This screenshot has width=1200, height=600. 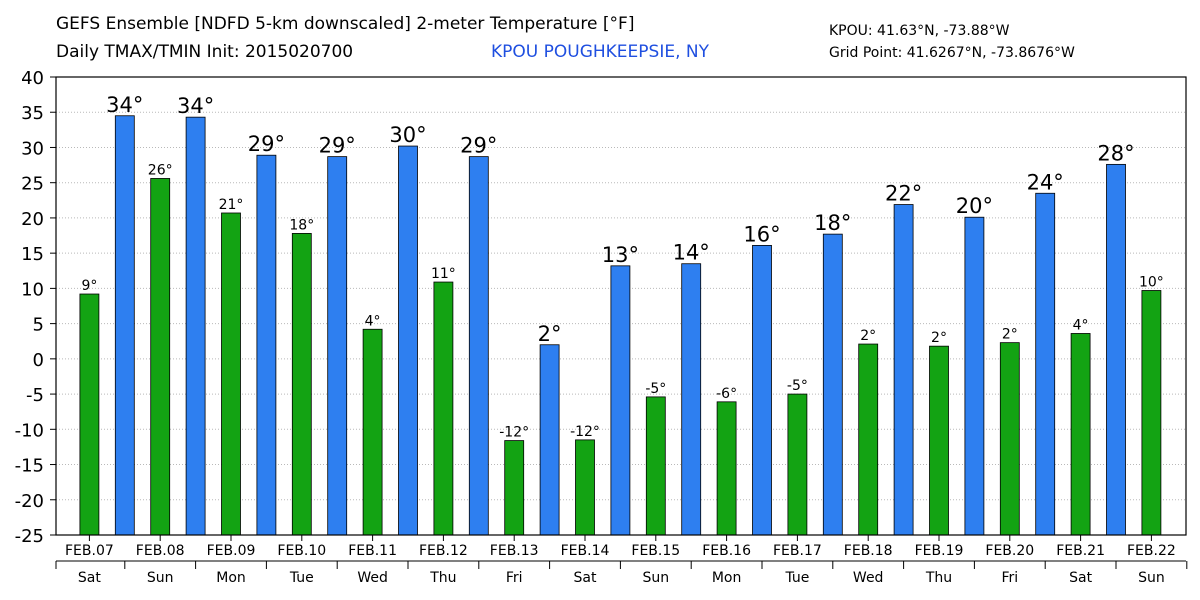 What do you see at coordinates (585, 551) in the screenshot?
I see `date-label: FEB.14` at bounding box center [585, 551].